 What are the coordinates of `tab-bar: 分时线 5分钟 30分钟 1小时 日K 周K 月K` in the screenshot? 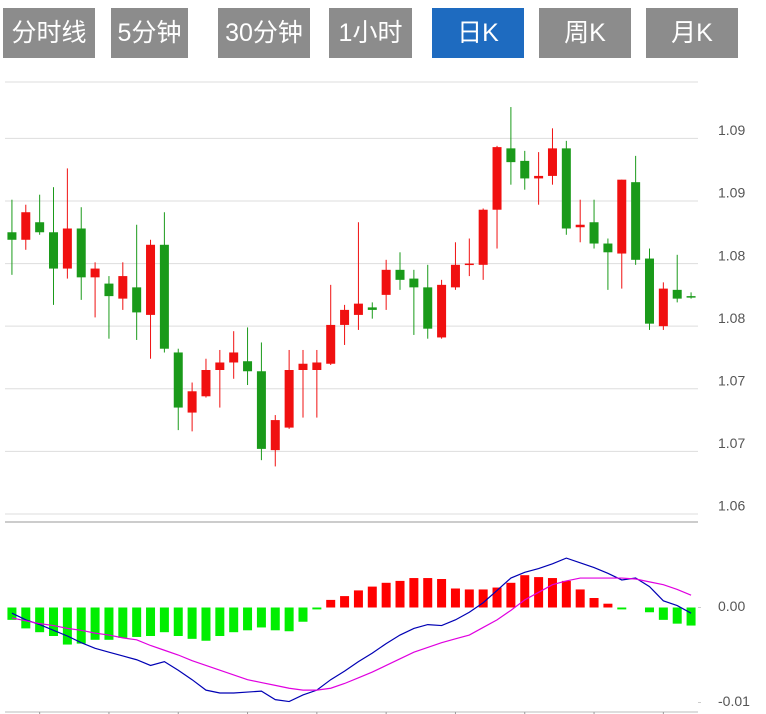 It's located at (383, 33).